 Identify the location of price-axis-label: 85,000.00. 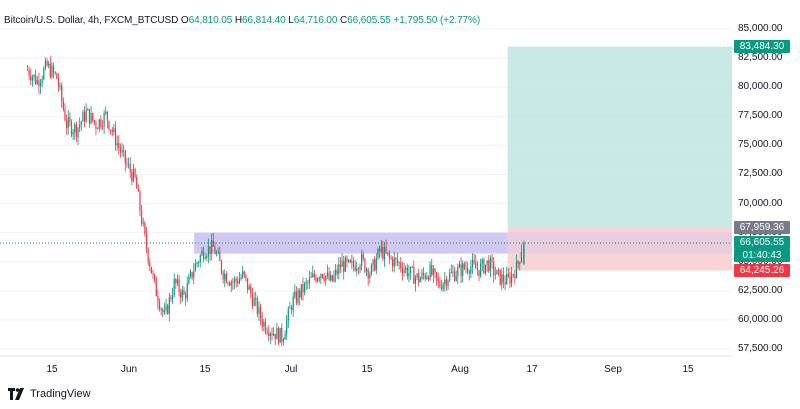
(760, 28).